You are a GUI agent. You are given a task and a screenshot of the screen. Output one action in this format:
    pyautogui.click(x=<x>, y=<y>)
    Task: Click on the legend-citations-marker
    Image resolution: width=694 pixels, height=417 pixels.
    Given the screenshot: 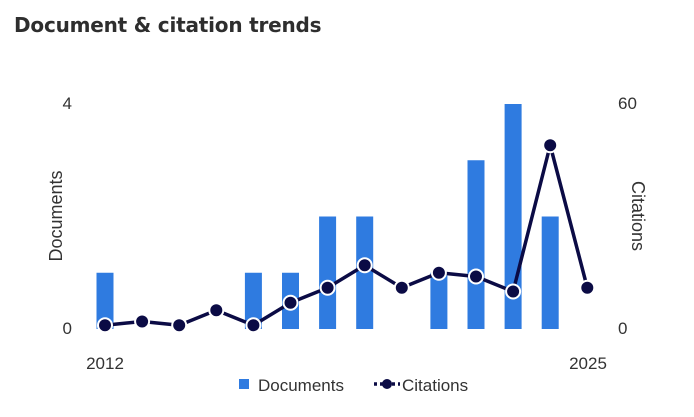 What is the action you would take?
    pyautogui.click(x=387, y=384)
    